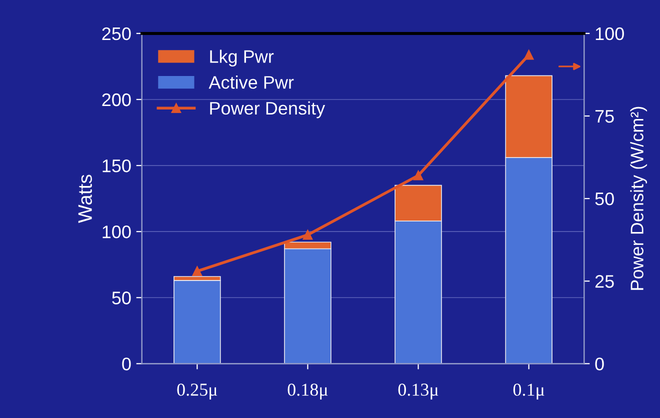 This screenshot has height=418, width=660. I want to click on legend-label: Active Pwr, so click(251, 82).